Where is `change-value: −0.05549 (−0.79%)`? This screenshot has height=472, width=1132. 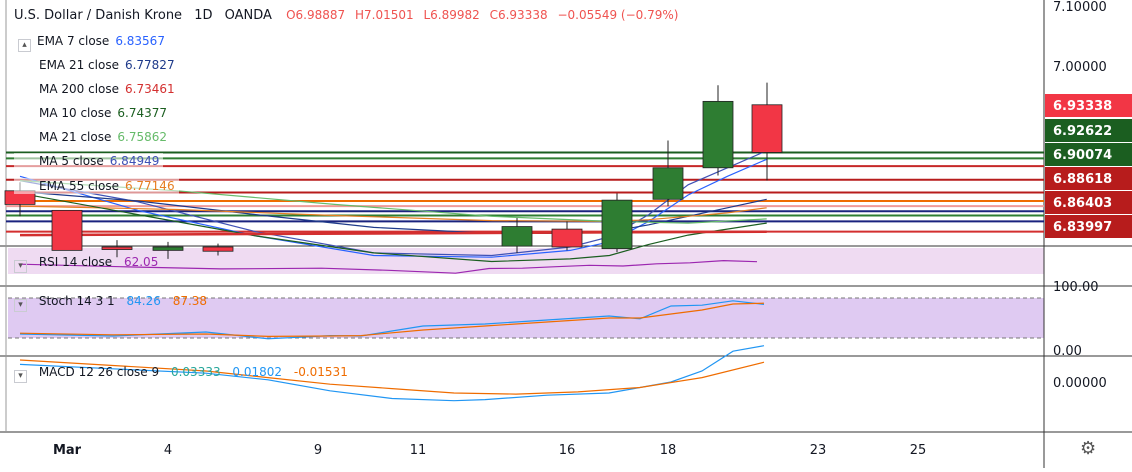 change-value: −0.05549 (−0.79%) is located at coordinates (618, 15).